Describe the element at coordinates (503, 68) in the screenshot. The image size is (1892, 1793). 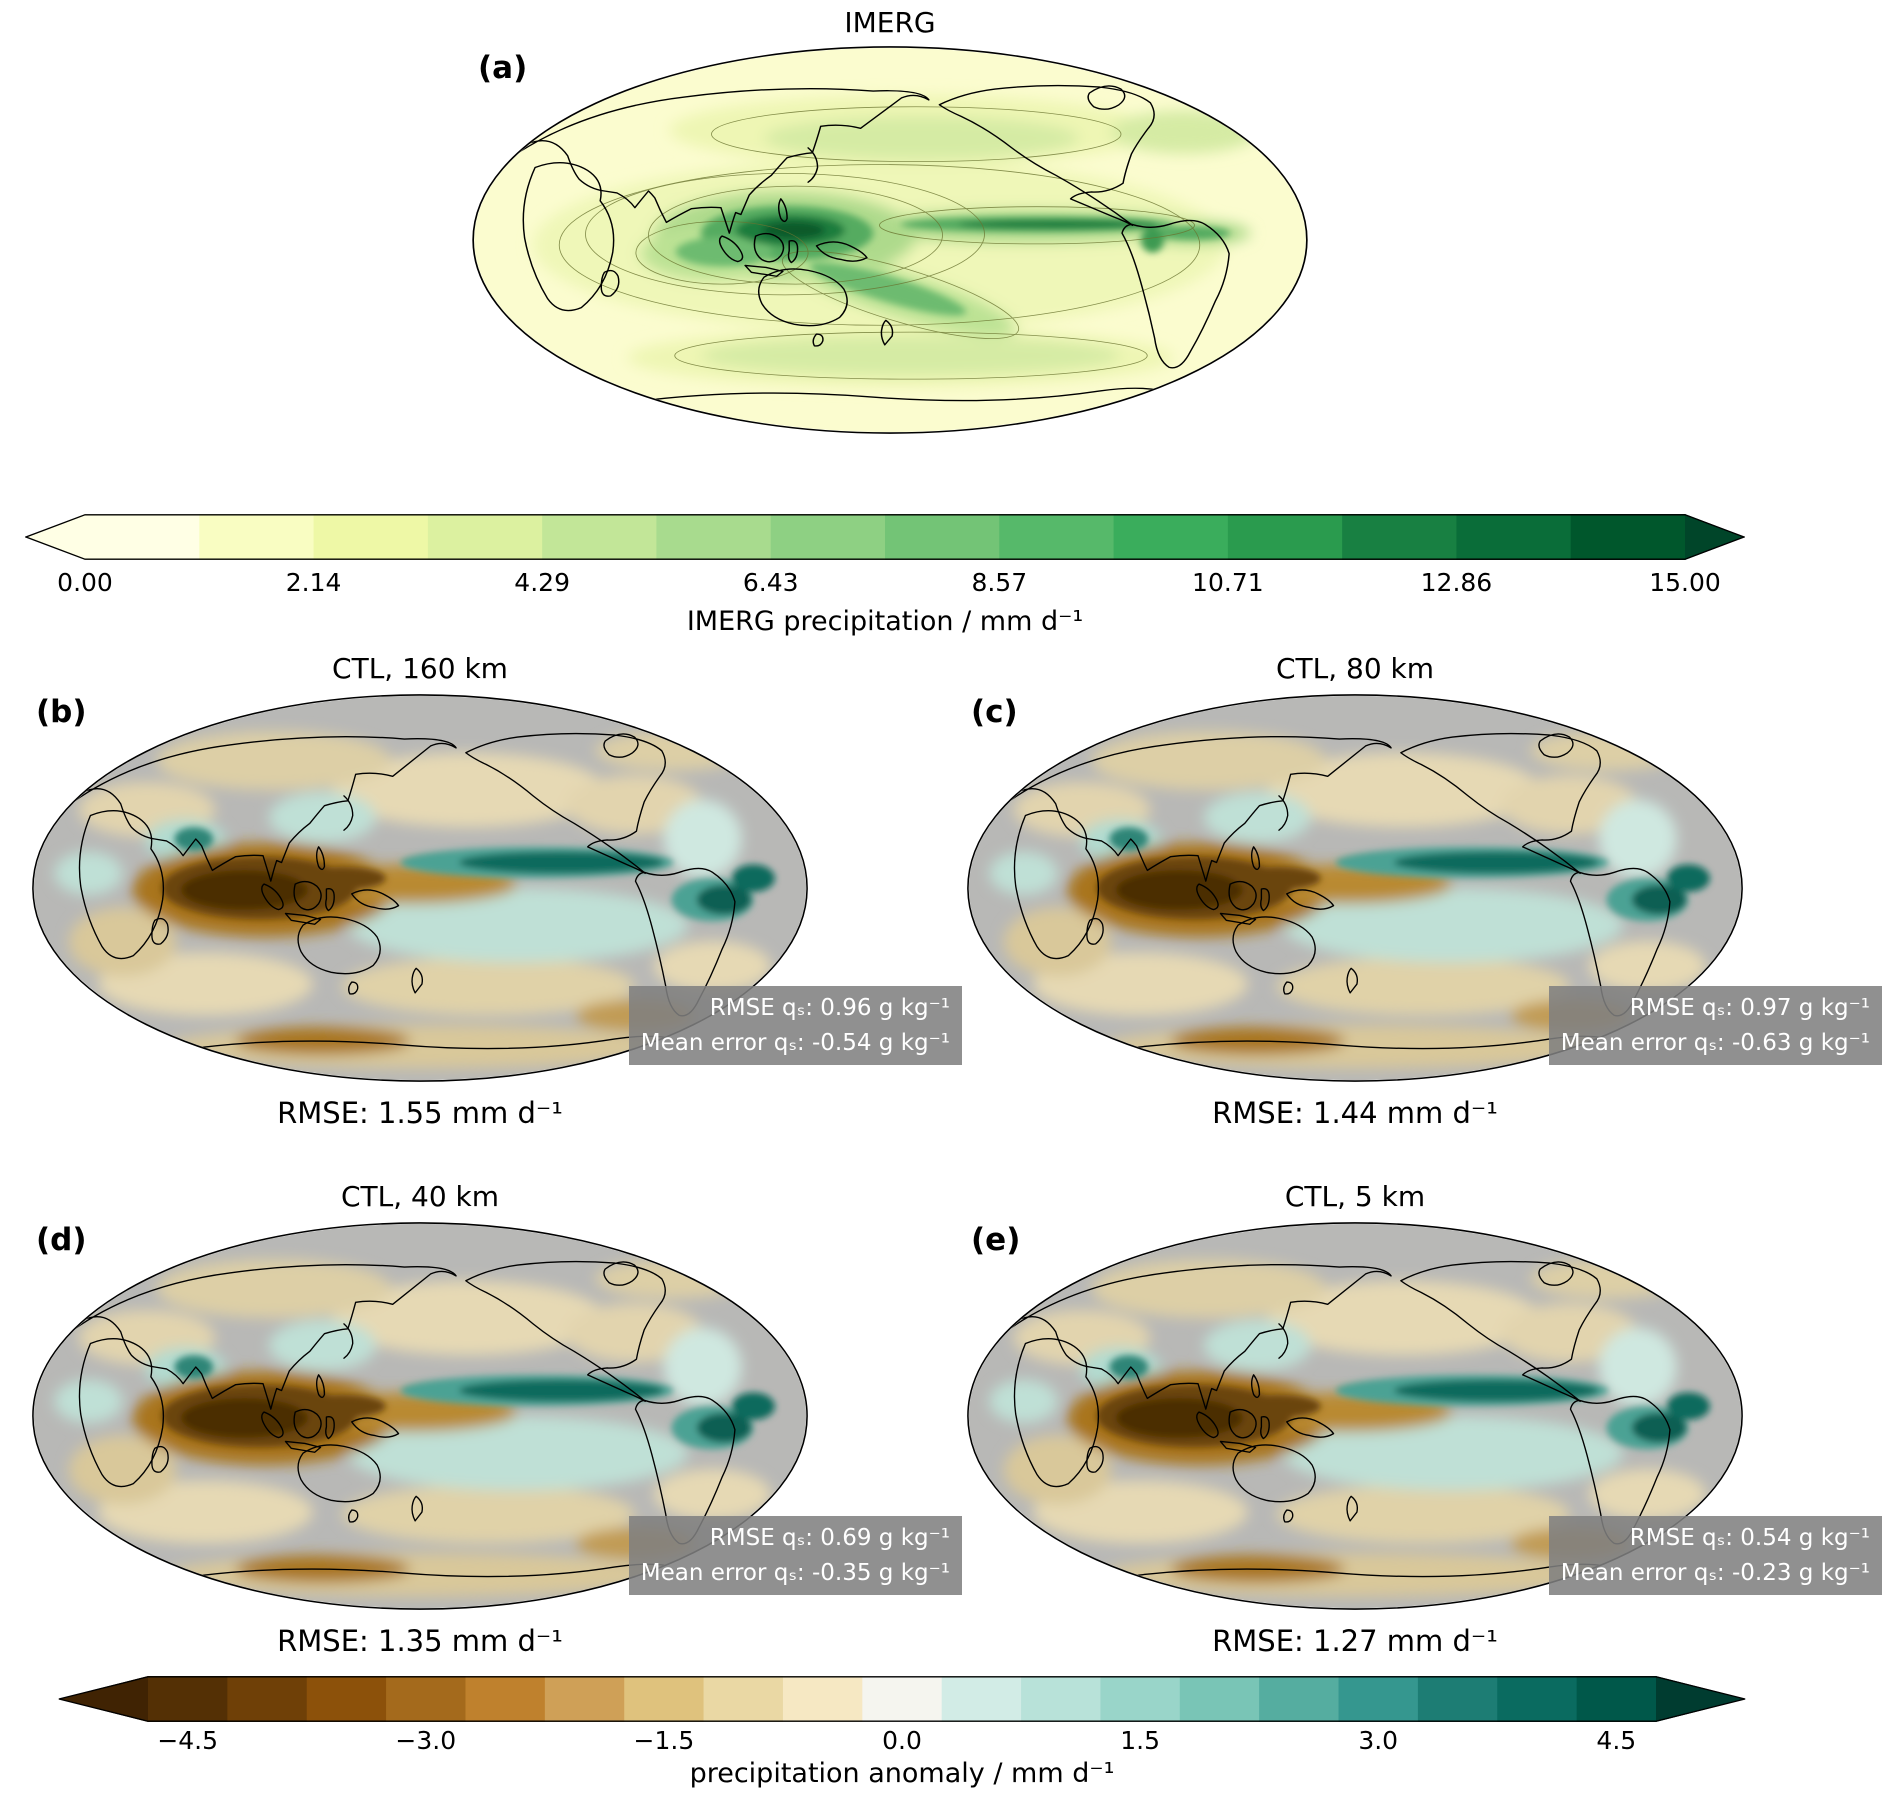
I see `panel-a-label: (a)` at that location.